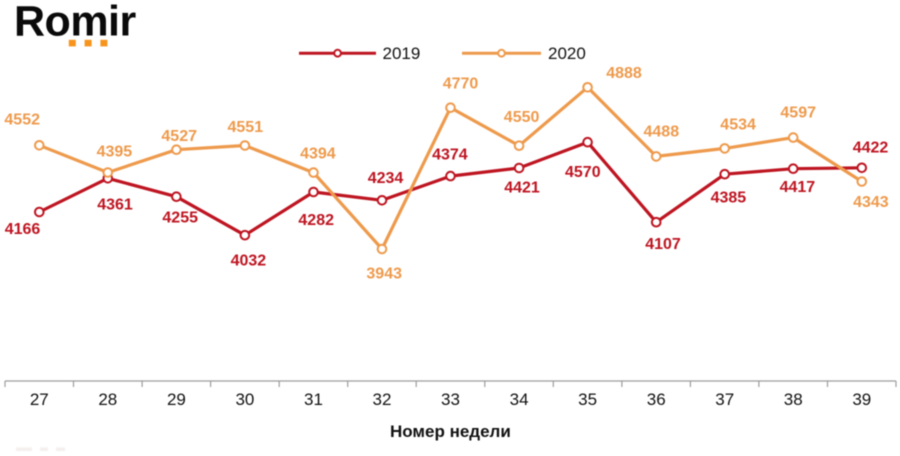  What do you see at coordinates (729, 197) in the screenshot?
I see `svg-text: 4385` at bounding box center [729, 197].